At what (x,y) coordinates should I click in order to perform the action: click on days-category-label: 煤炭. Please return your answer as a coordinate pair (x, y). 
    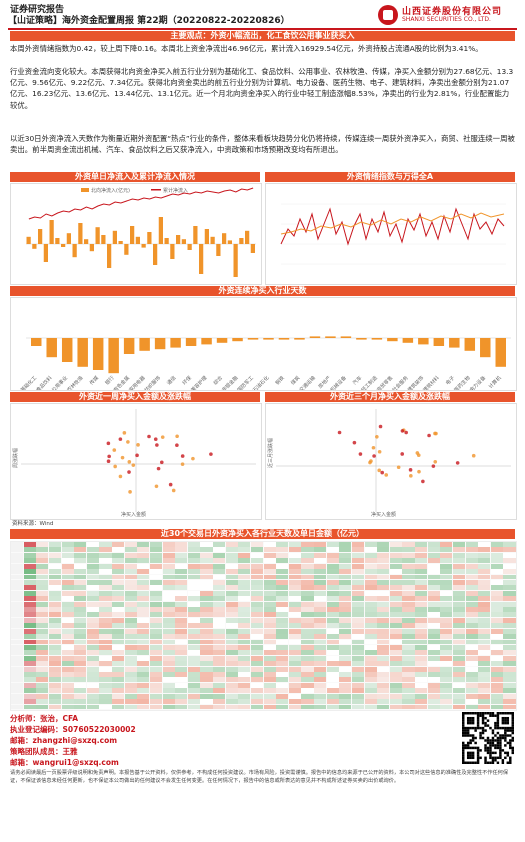
    Looking at the image, I should click on (295, 380).